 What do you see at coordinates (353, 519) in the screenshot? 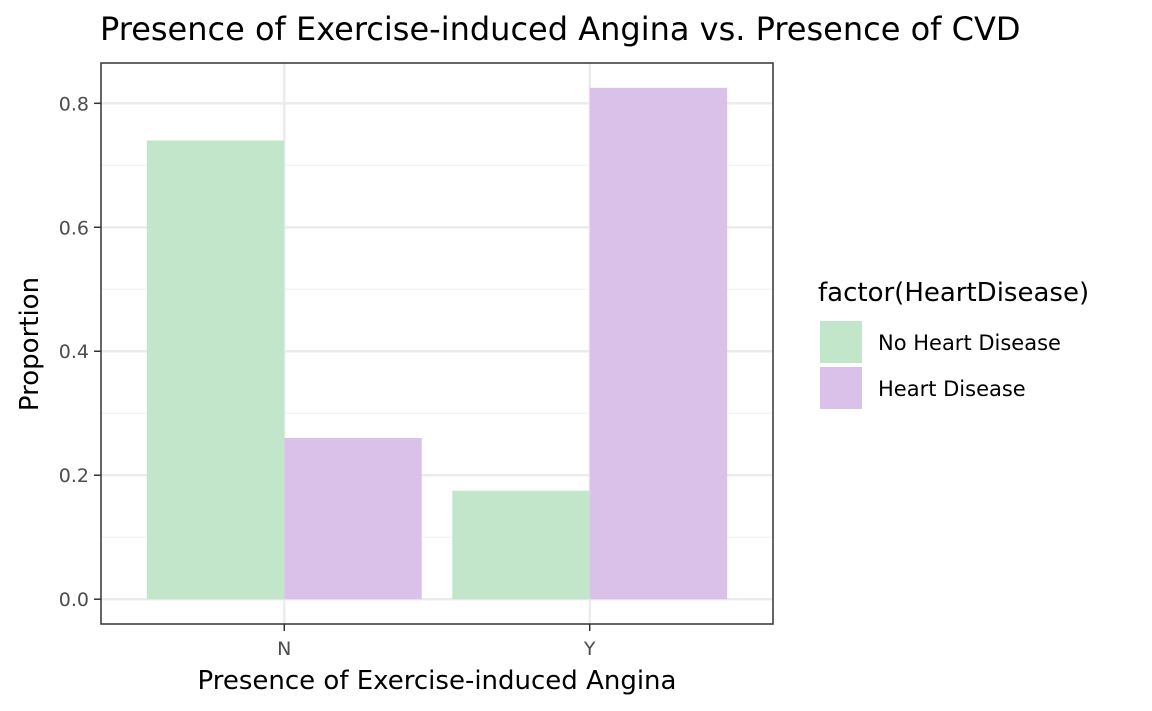
I see `bar-heart-disease-n` at bounding box center [353, 519].